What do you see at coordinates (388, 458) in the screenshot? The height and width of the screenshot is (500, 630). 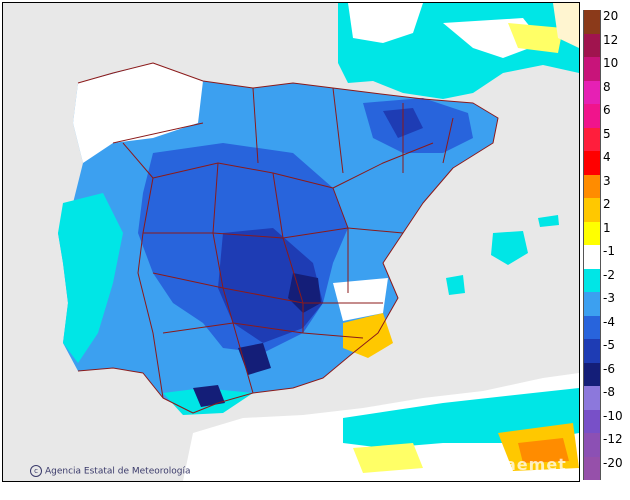 I see `africa-yellow` at bounding box center [388, 458].